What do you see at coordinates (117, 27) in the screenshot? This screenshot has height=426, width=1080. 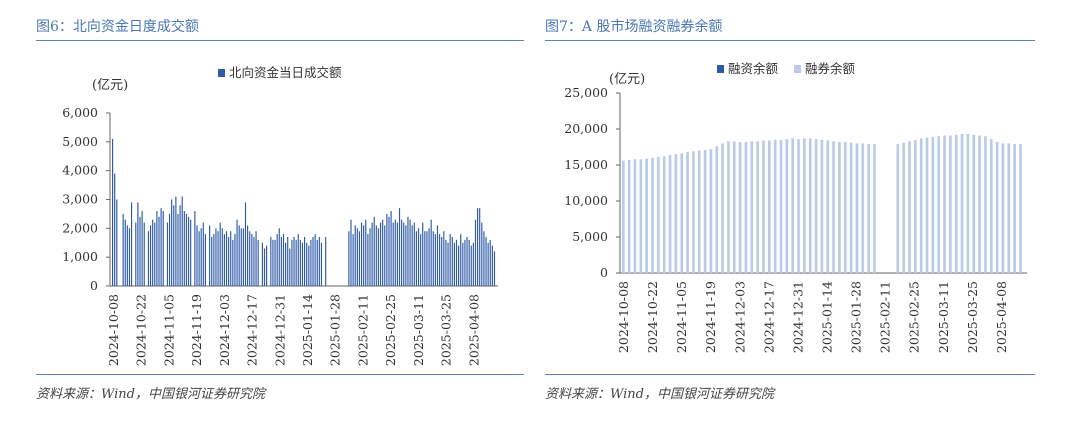 I see `figure-title: 图6：北向资金日度成交额` at bounding box center [117, 27].